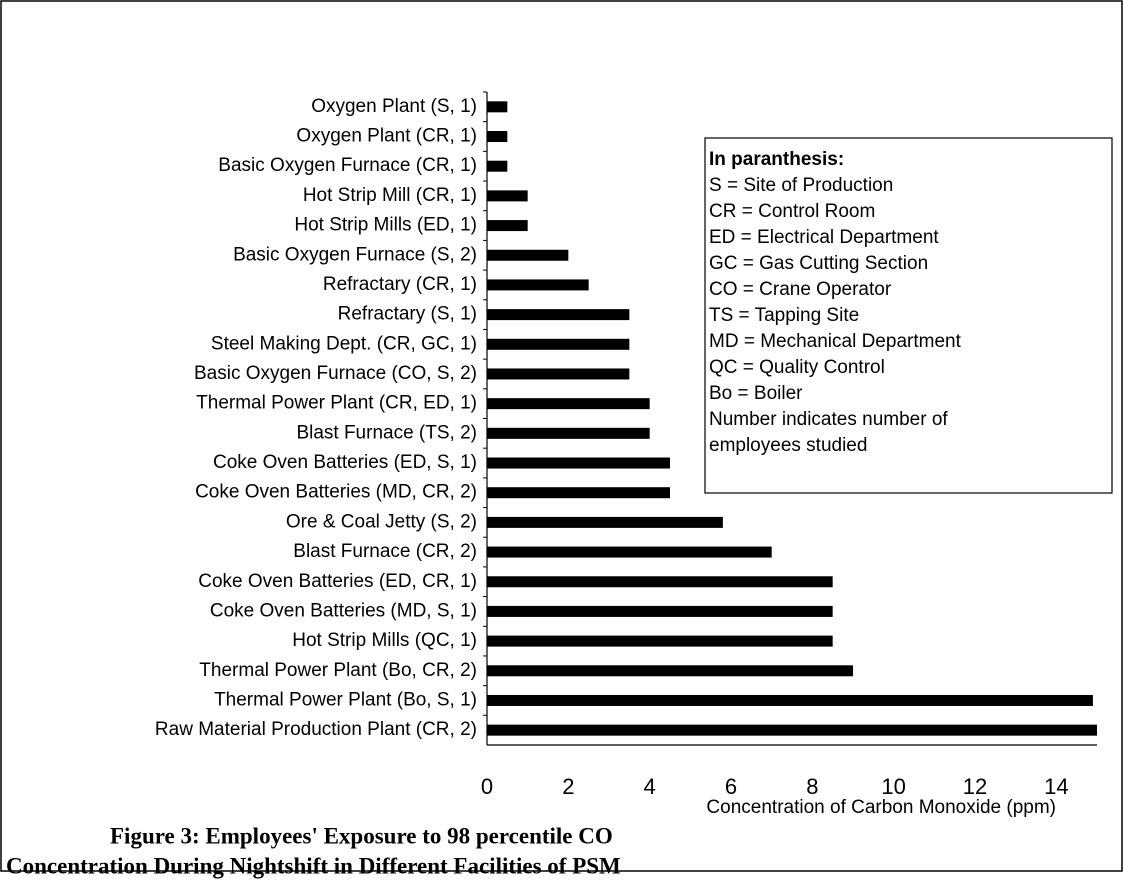  Describe the element at coordinates (801, 185) in the screenshot. I see `note-line: S = Site of Production` at that location.